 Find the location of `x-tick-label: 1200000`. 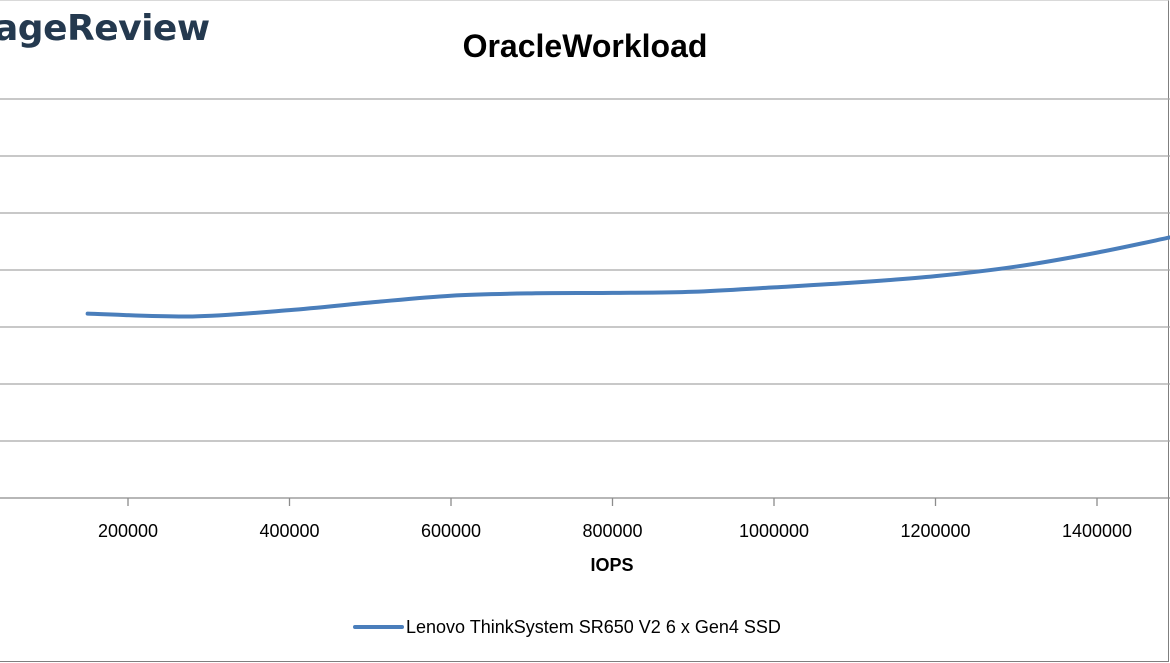

x-tick-label: 1200000 is located at coordinates (935, 531).